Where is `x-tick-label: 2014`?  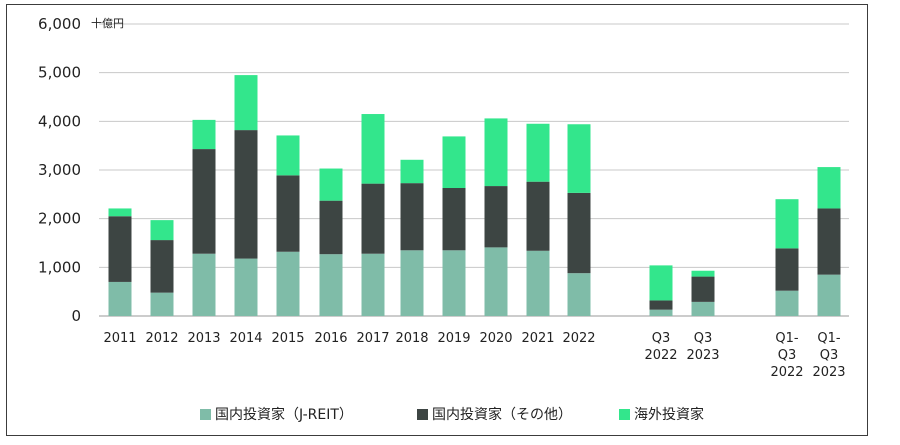
x-tick-label: 2014 is located at coordinates (245, 338).